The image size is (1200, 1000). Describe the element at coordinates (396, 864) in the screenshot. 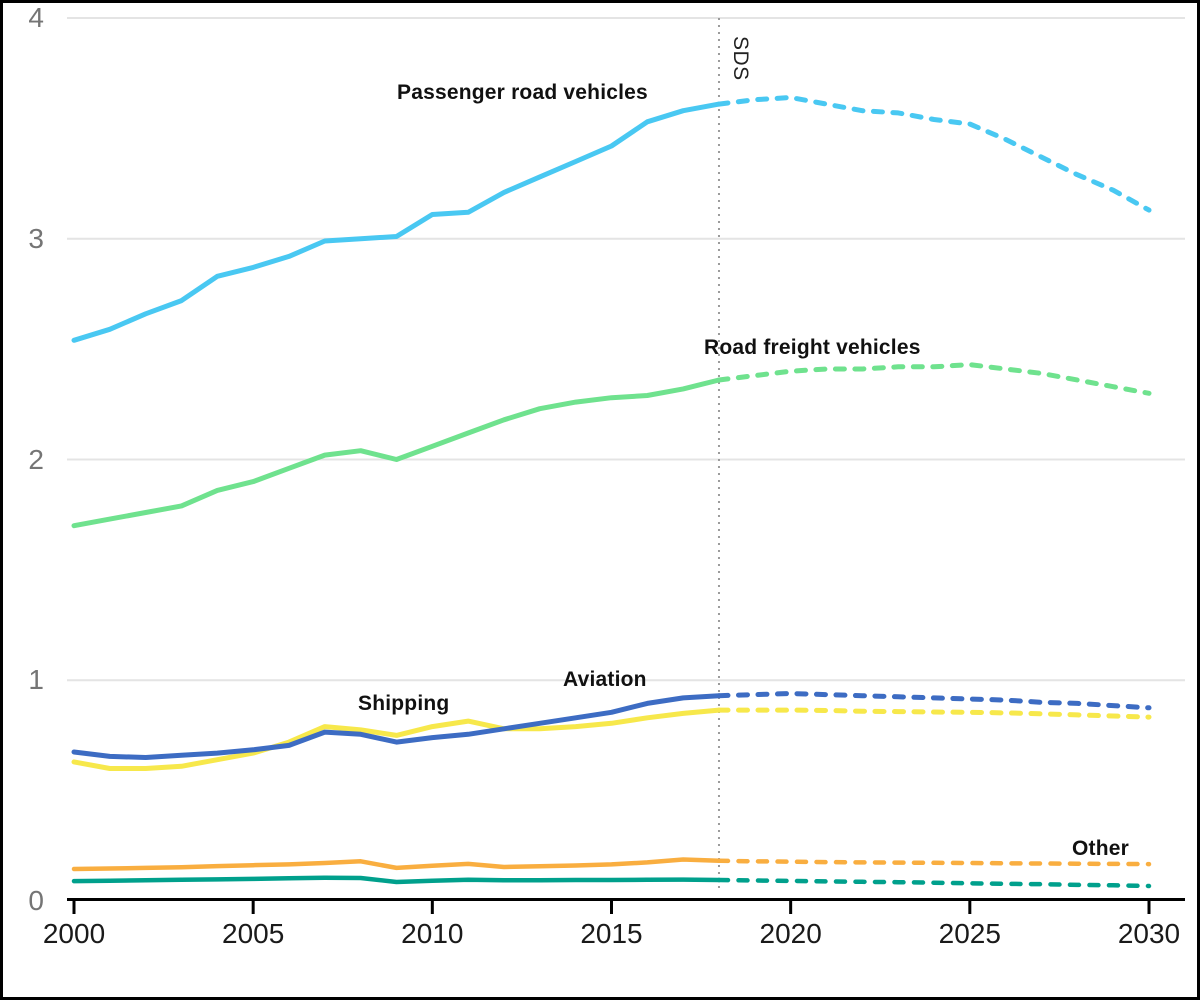

I see `series-other-history` at that location.